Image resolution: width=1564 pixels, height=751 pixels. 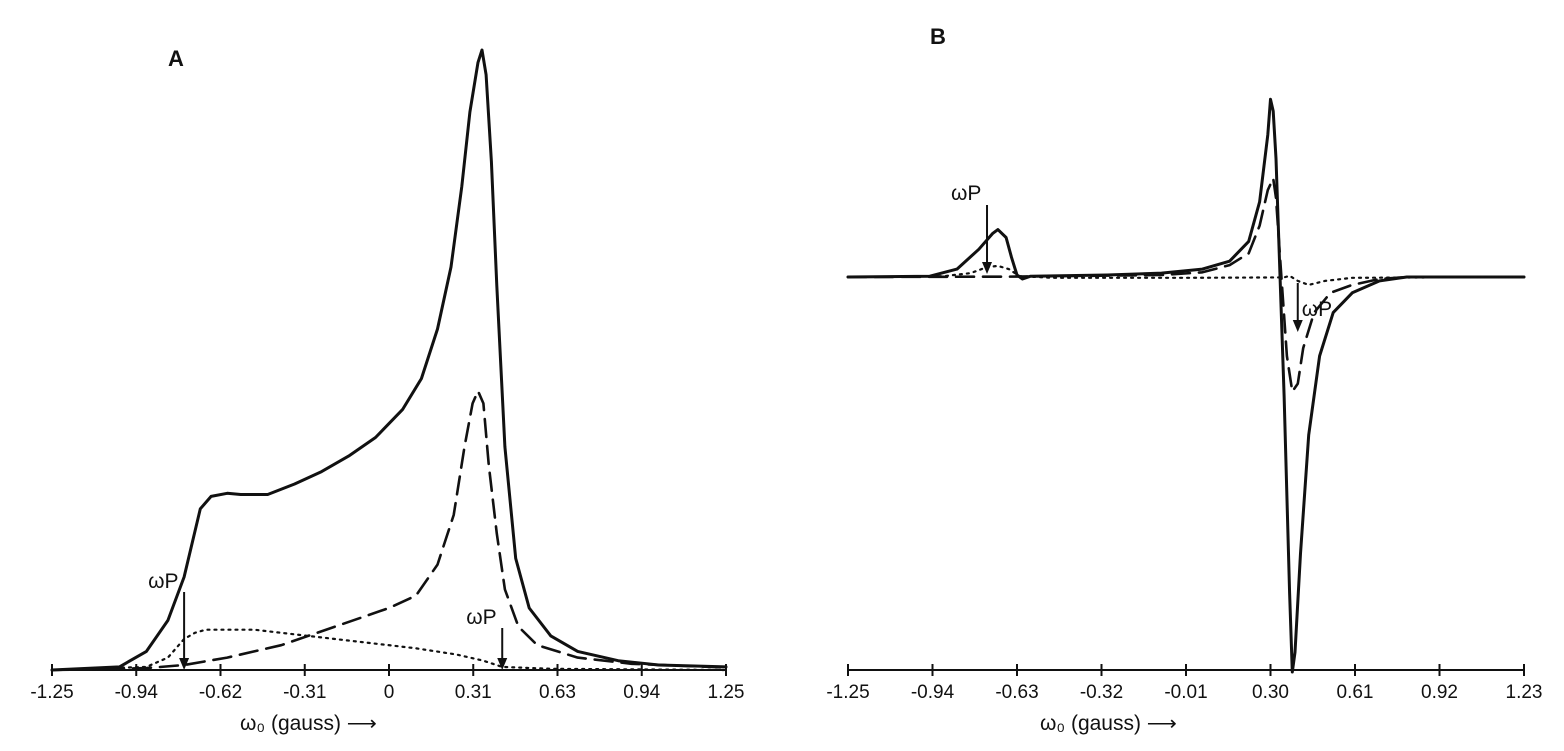 I want to click on x-tick-label: -0.32, so click(x=1101, y=692).